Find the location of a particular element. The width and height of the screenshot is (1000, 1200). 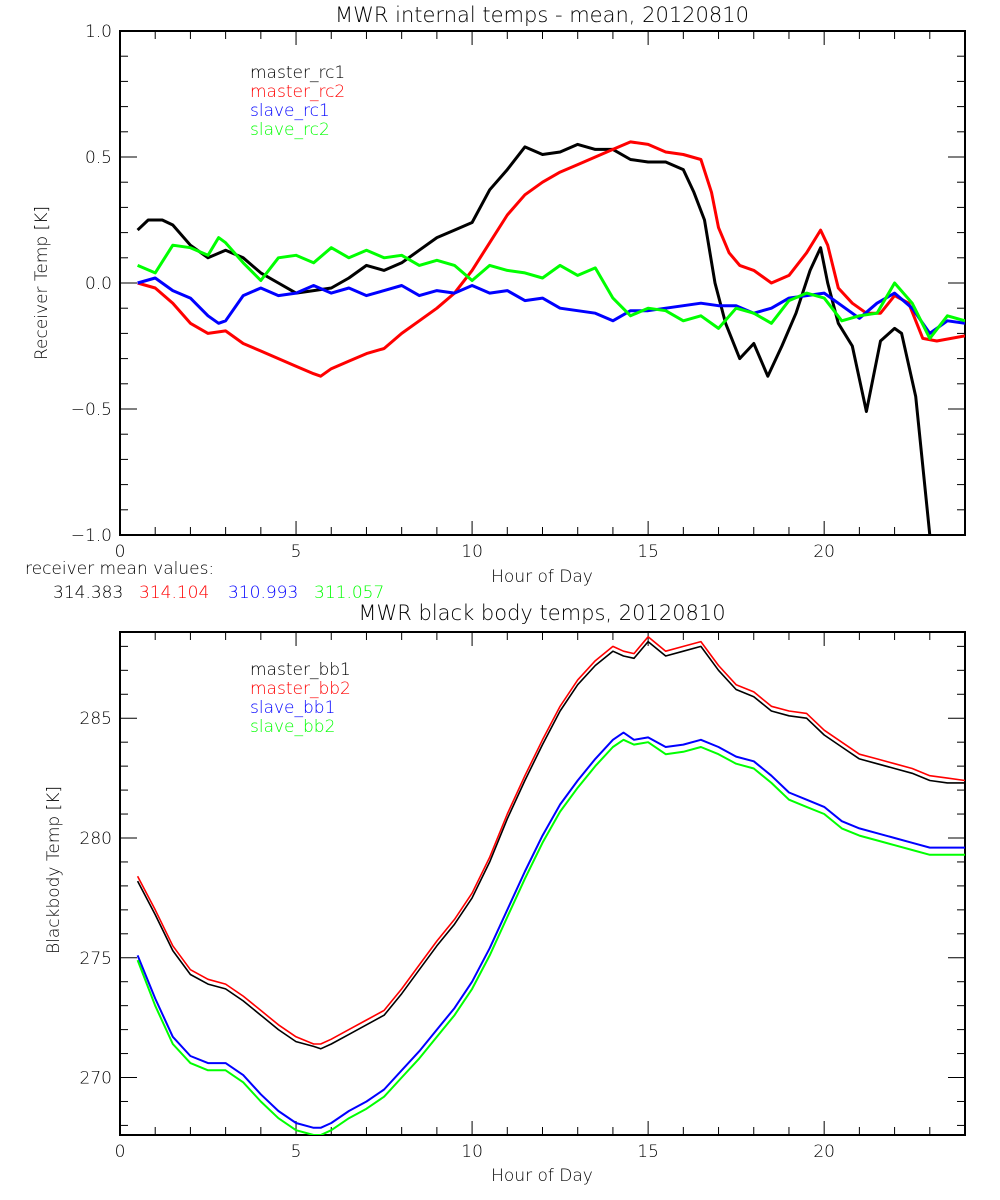

receiver-mean-value: 314.383 is located at coordinates (88, 593).